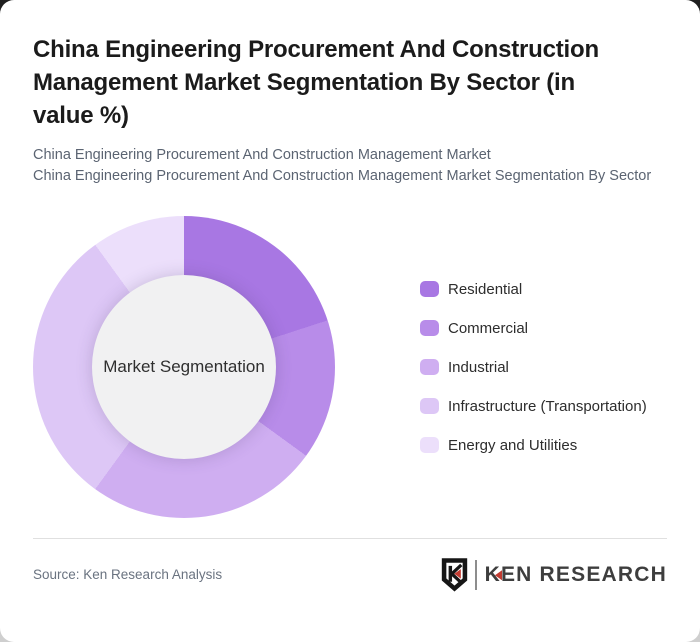 The image size is (700, 642). I want to click on ken-research-shield-icon, so click(454, 575).